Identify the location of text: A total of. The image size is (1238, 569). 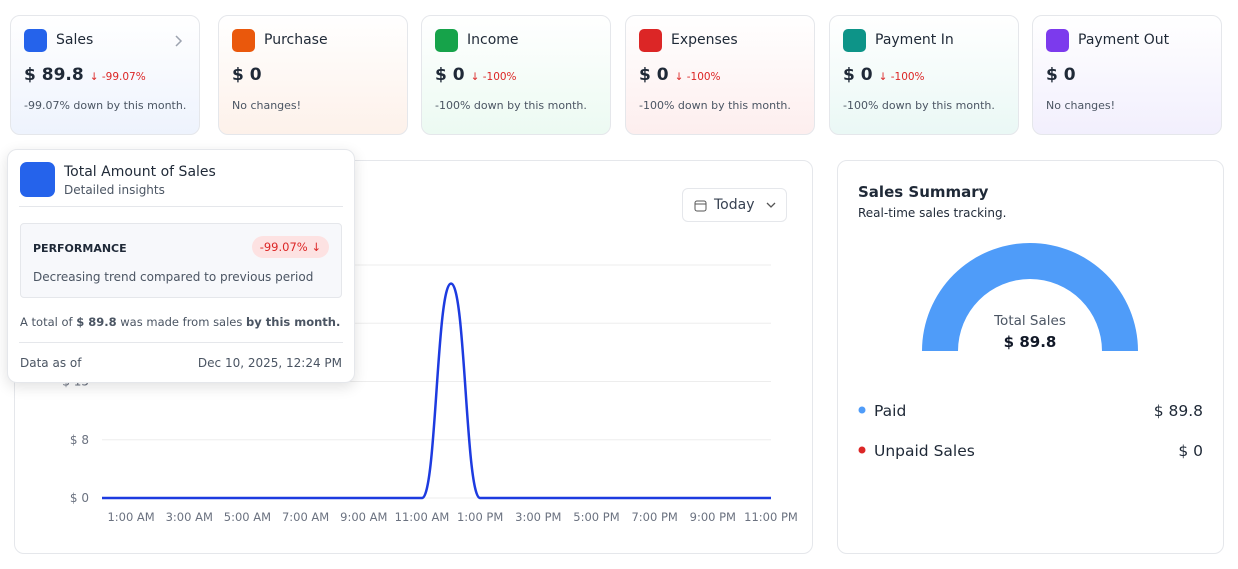
(46, 322).